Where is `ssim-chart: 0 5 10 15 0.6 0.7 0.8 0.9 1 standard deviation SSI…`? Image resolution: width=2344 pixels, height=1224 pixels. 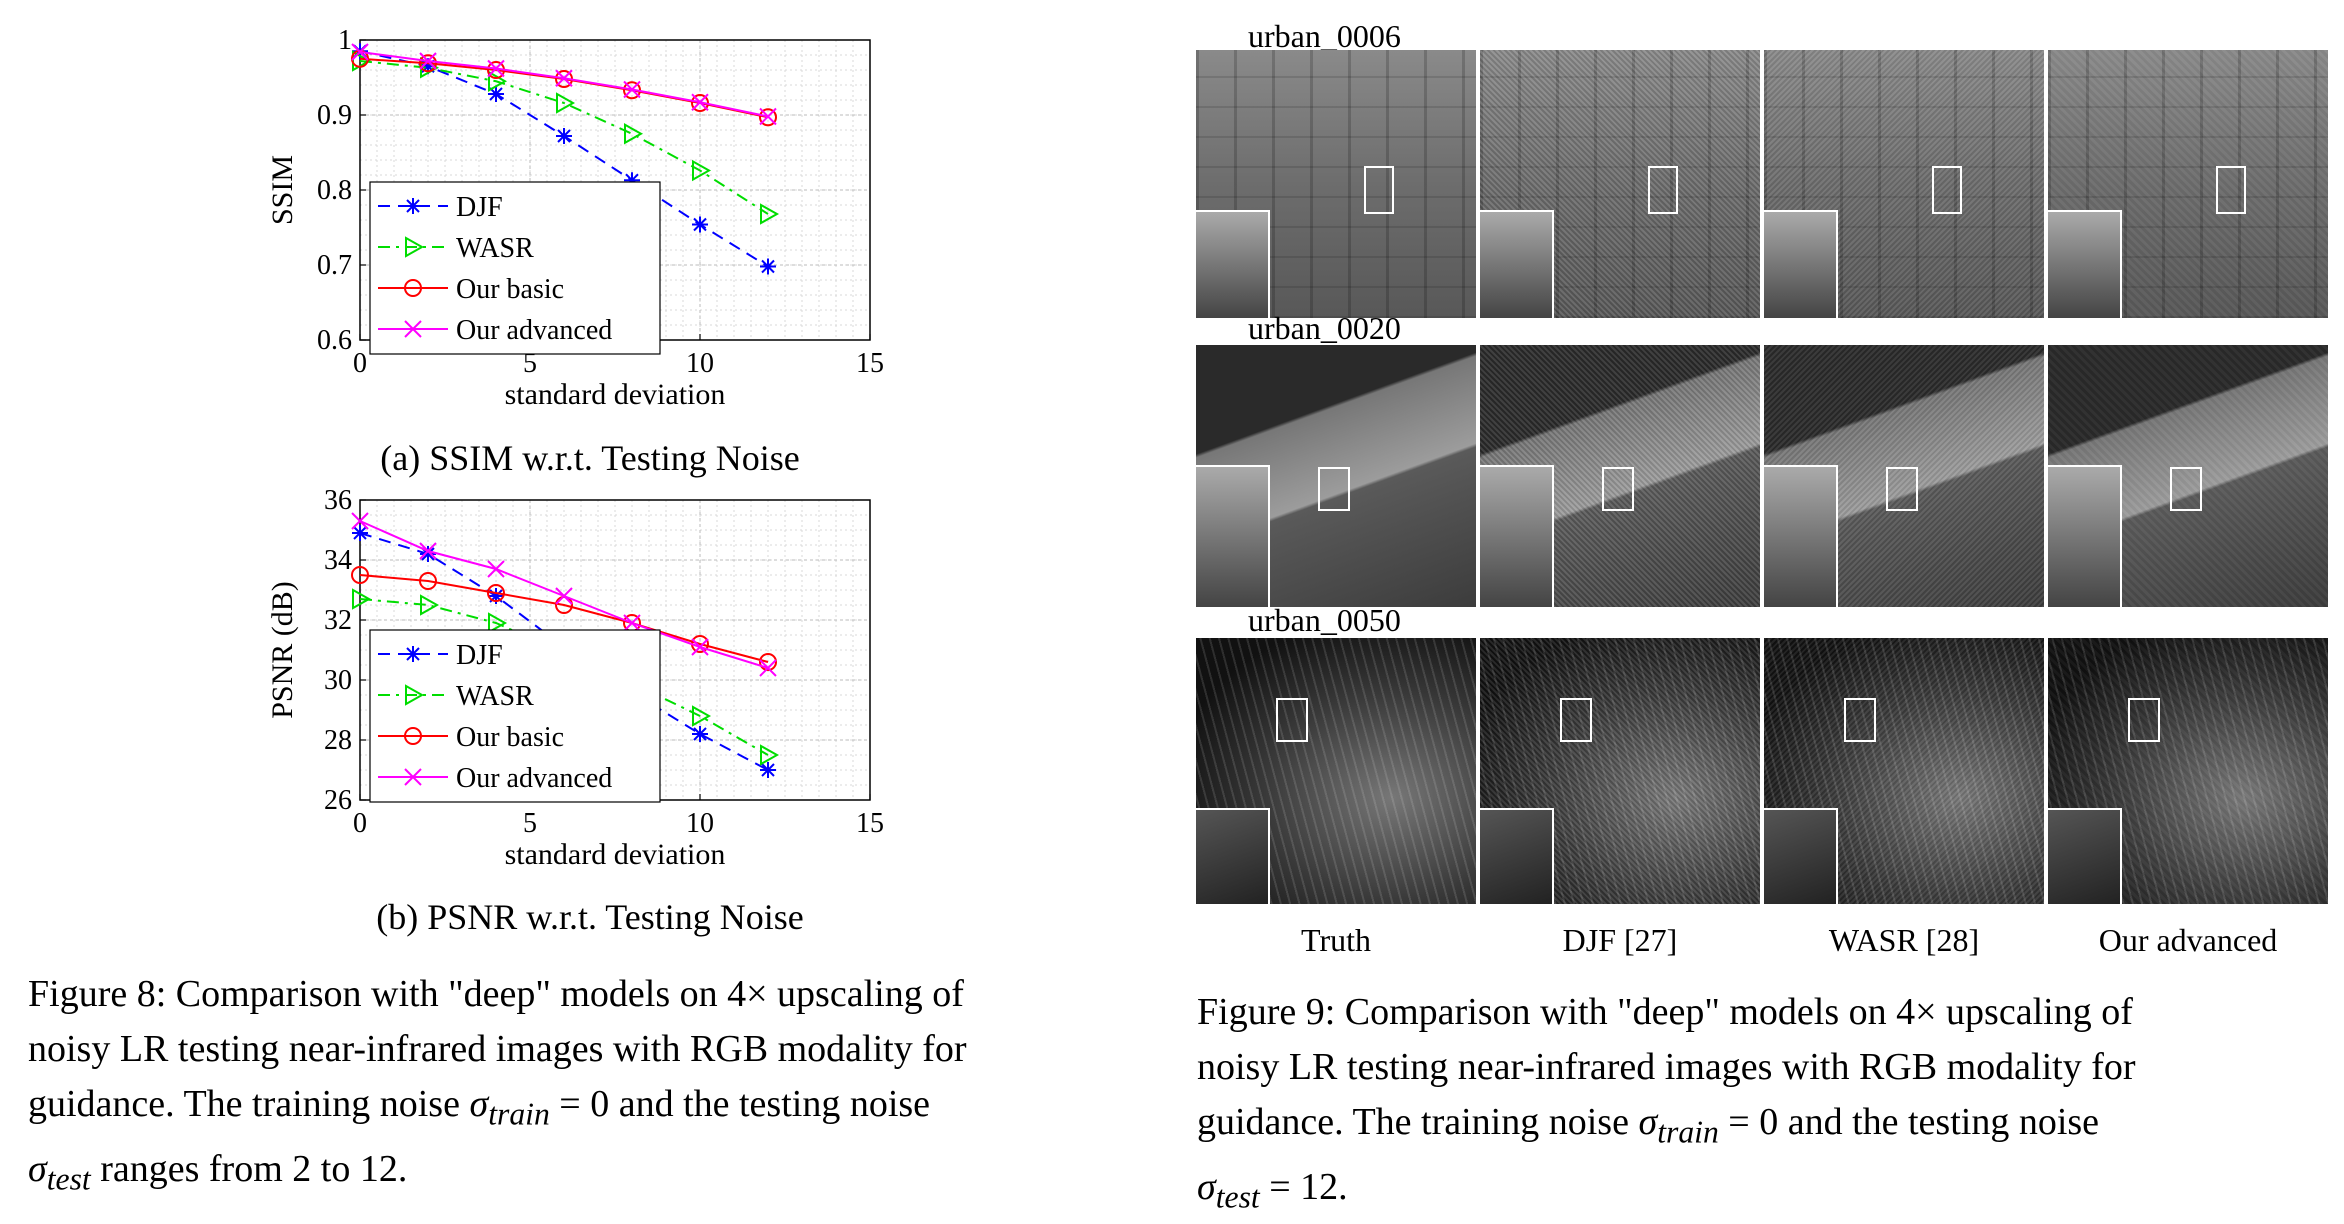
ssim-chart: 0 5 10 15 0.6 0.7 0.8 0.9 1 standard deviation SSI… is located at coordinates (575, 218).